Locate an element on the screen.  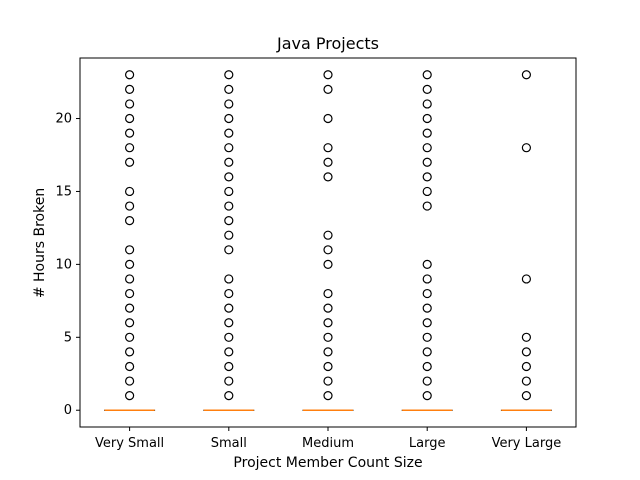
y-tick-label: 15 is located at coordinates (63, 191).